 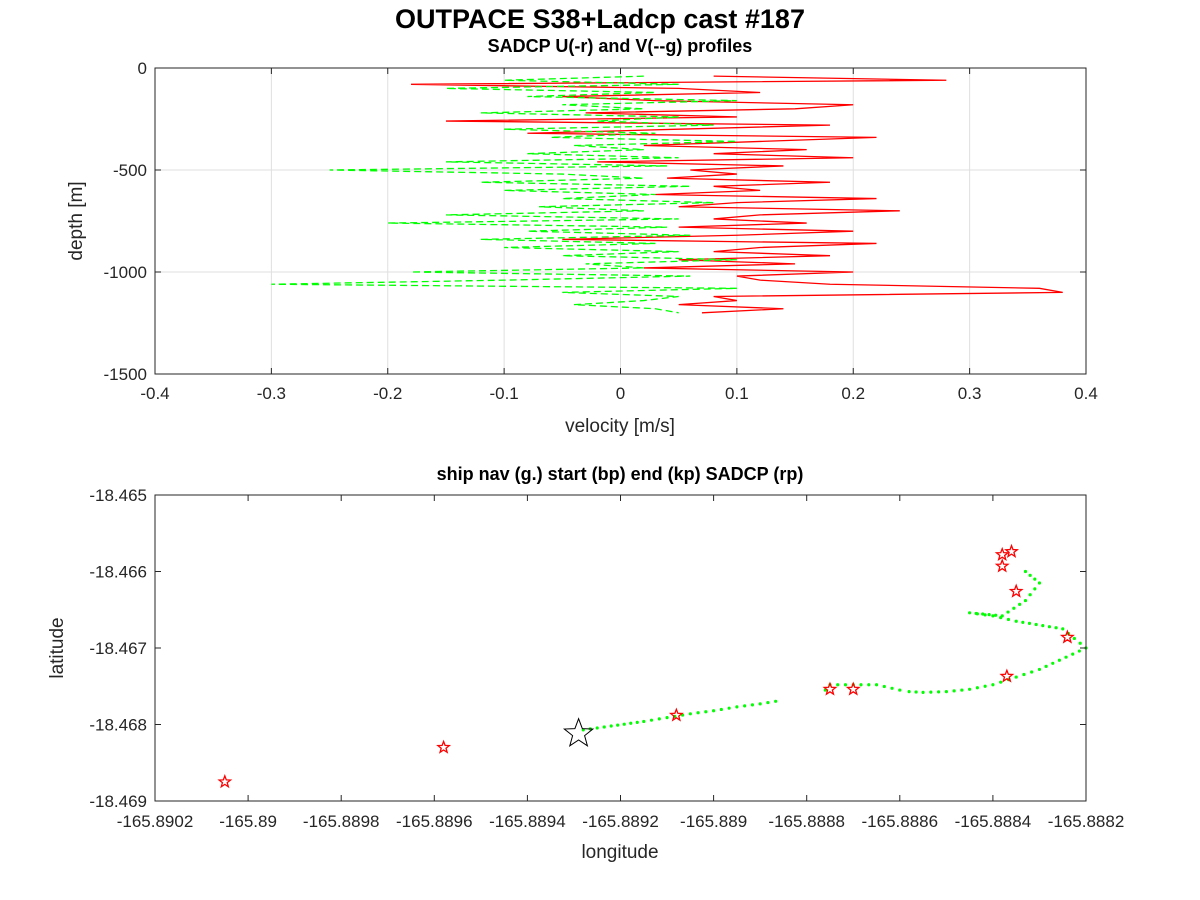 I want to click on nav-y-tick-label: -18.467, so click(x=118, y=648).